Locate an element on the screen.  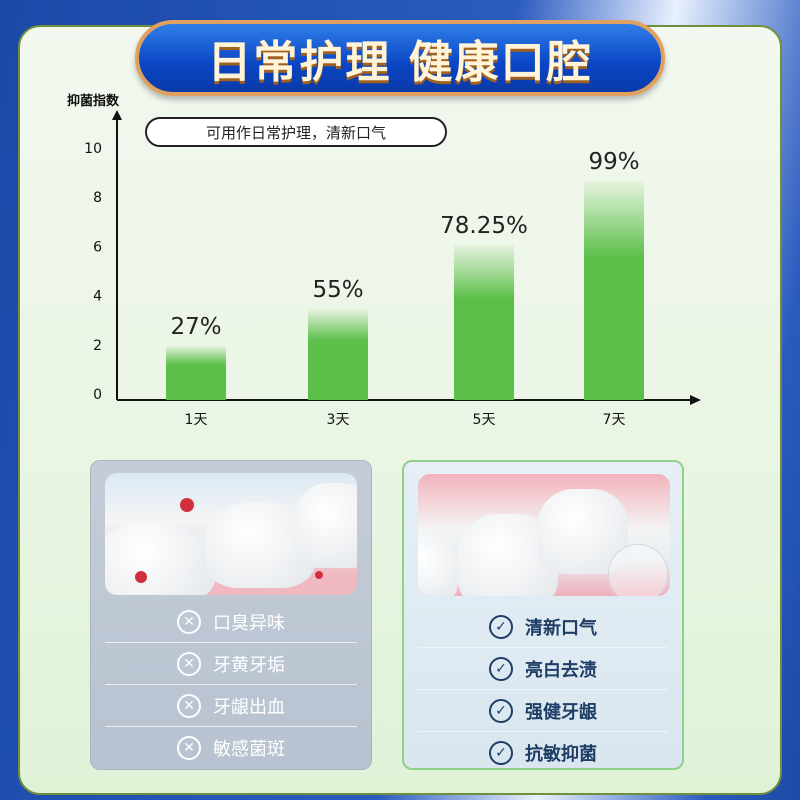
x-tick-label: 3天 is located at coordinates (338, 420).